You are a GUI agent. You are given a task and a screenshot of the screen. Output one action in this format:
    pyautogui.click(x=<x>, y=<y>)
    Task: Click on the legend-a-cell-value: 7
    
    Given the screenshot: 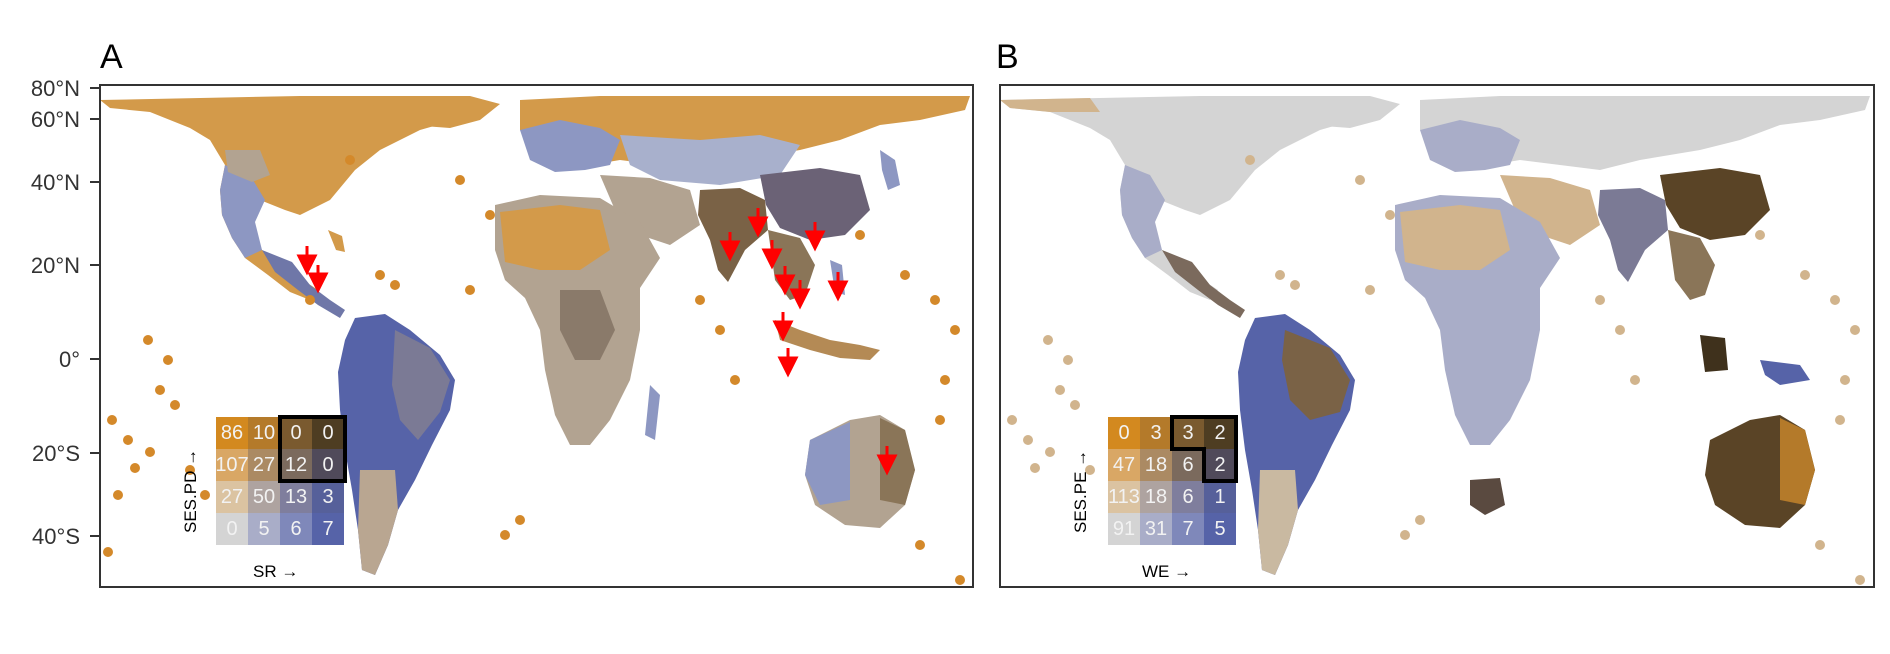 What is the action you would take?
    pyautogui.click(x=327, y=529)
    